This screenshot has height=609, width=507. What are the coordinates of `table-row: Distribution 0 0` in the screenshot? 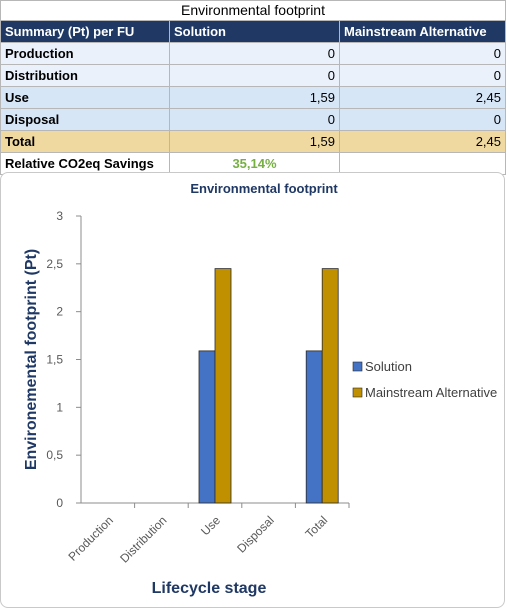 It's located at (253, 75).